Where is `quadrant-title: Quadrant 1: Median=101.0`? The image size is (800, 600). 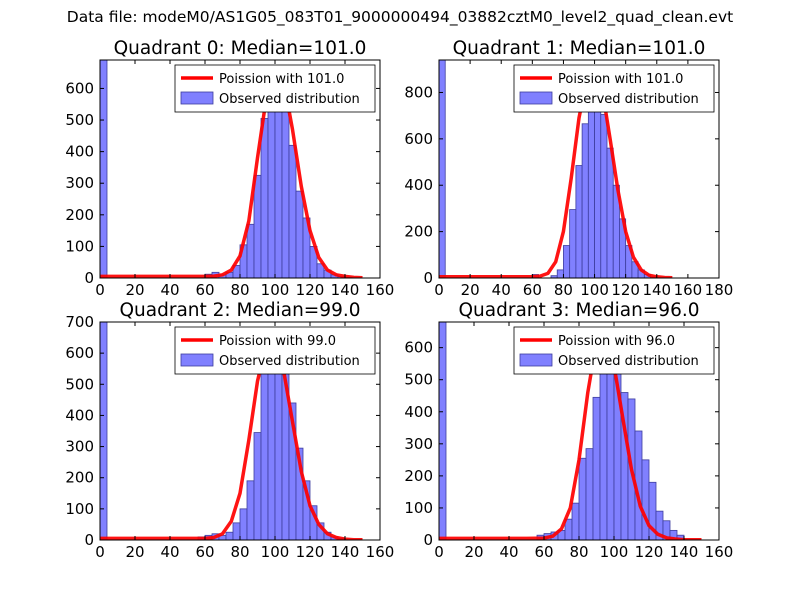 quadrant-title: Quadrant 1: Median=101.0 is located at coordinates (579, 48).